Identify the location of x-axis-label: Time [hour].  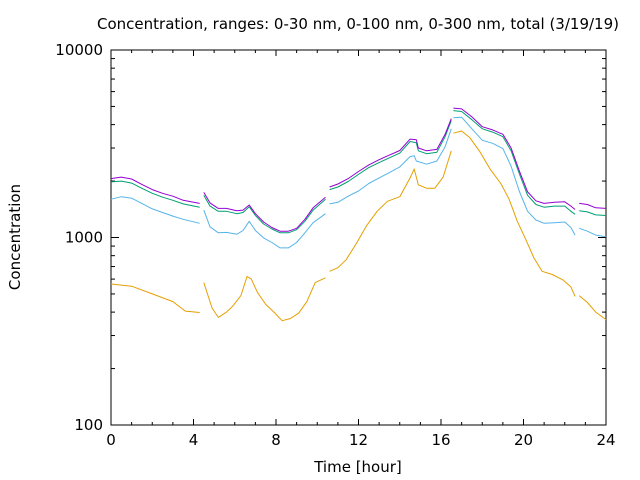
(357, 467).